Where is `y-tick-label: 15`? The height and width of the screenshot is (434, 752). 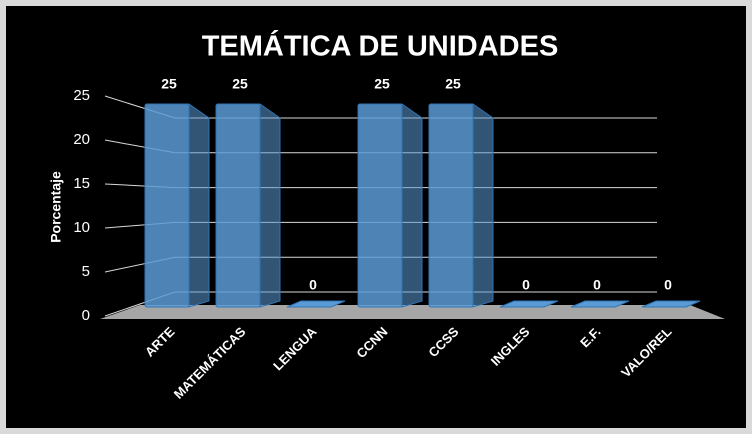
y-tick-label: 15 is located at coordinates (81, 183).